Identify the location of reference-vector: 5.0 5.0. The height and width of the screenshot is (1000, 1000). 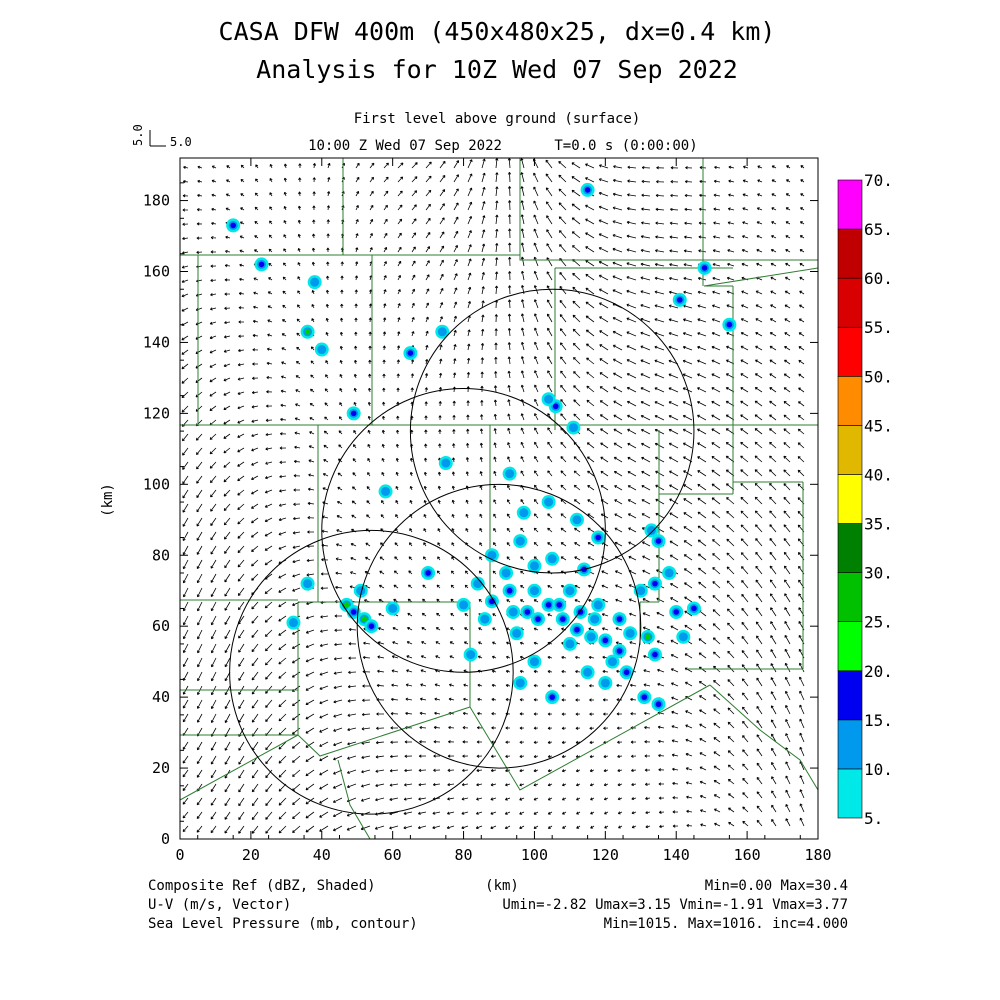
(161, 136).